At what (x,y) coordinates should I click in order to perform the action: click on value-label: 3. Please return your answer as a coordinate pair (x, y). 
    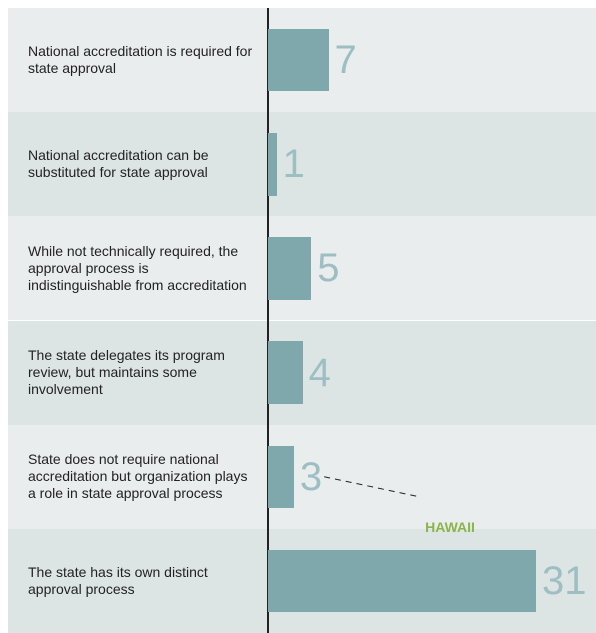
    Looking at the image, I should click on (311, 476).